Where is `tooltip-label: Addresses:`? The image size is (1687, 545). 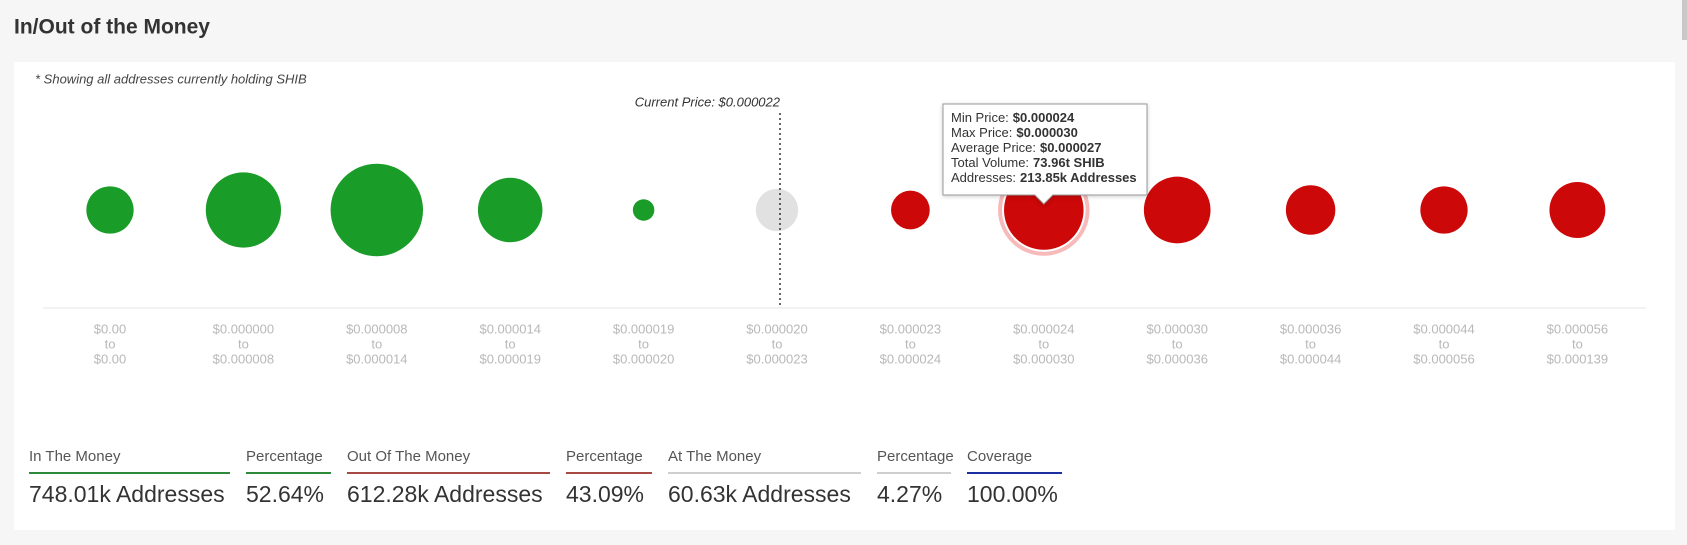
tooltip-label: Addresses: is located at coordinates (983, 177).